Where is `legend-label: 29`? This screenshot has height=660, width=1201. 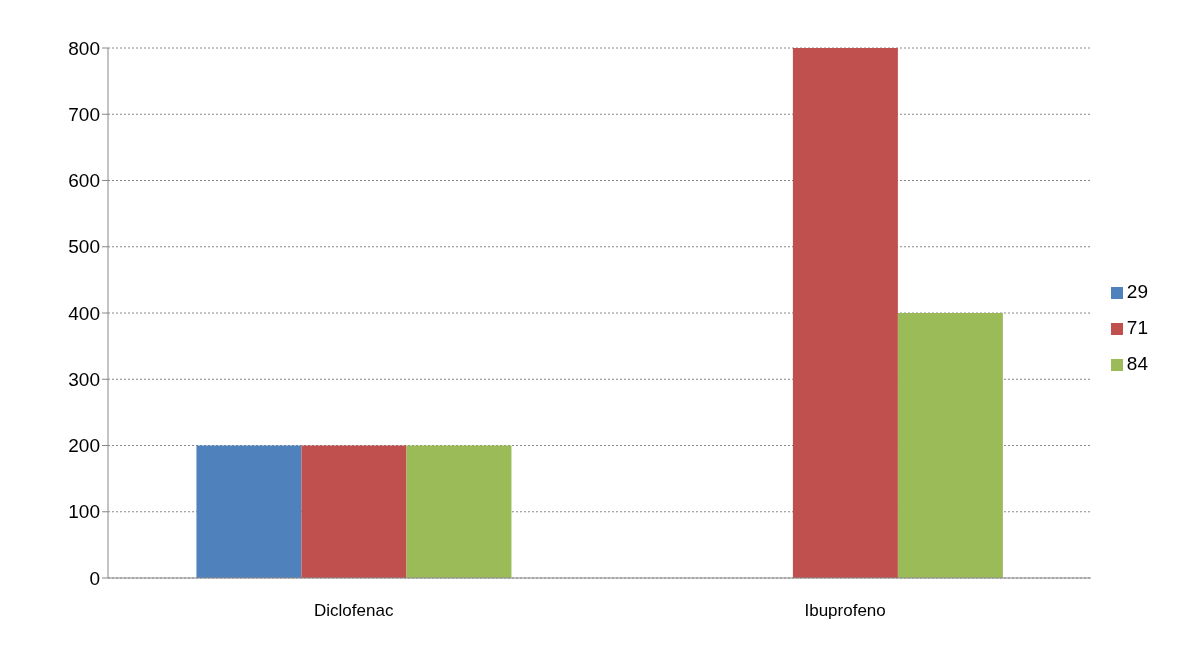
legend-label: 29 is located at coordinates (1137, 291).